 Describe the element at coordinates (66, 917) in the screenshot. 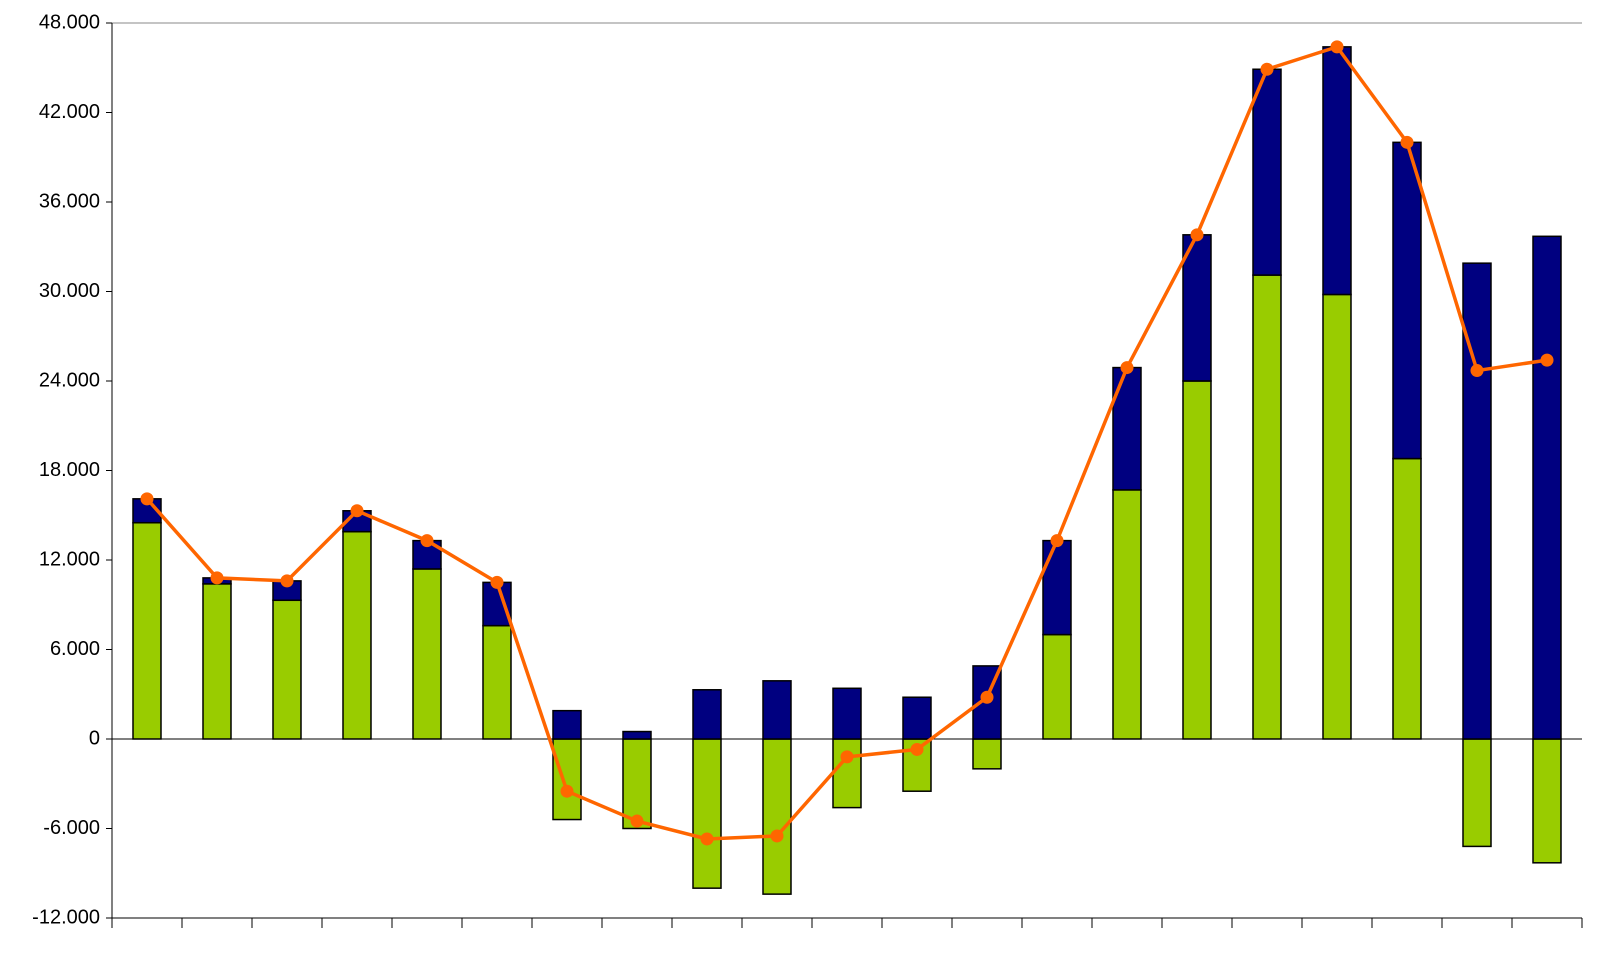

I see `y-tick-label: -12.000` at that location.